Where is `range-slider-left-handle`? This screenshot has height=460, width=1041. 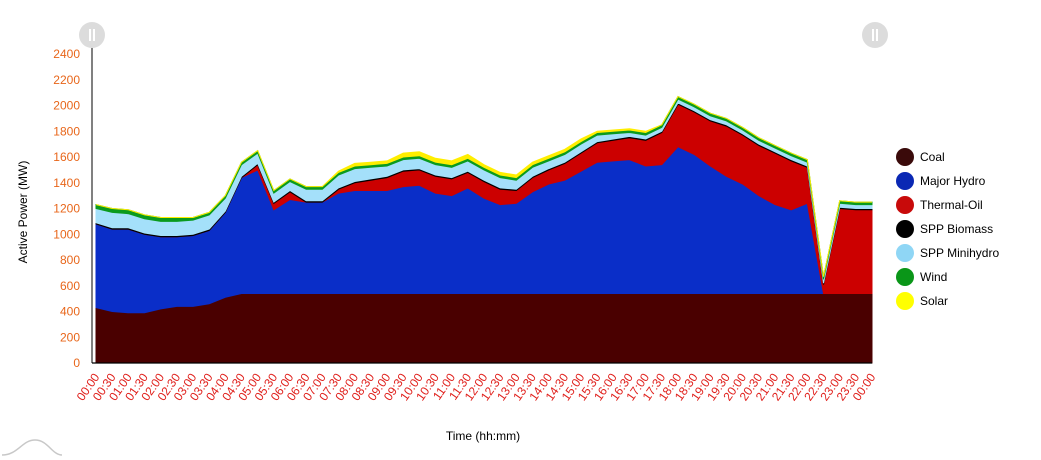 range-slider-left-handle is located at coordinates (92, 35).